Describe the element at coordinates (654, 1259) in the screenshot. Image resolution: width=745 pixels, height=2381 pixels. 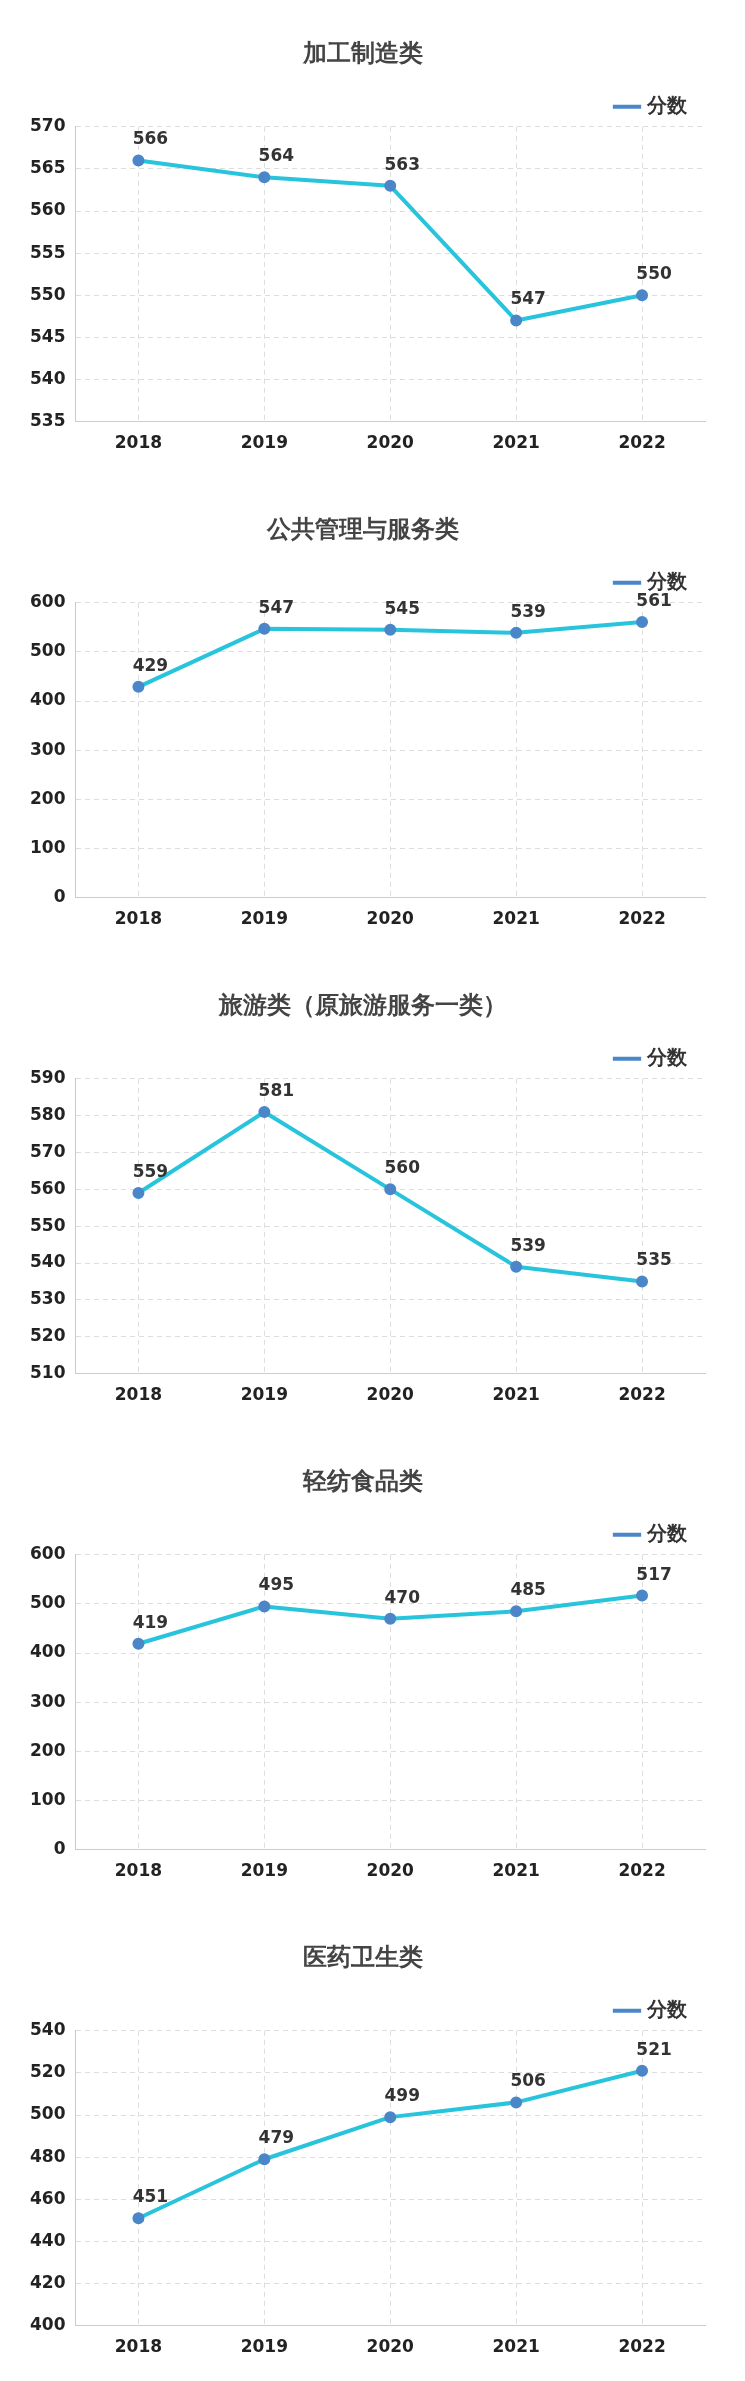
I see `data-label: 535` at that location.